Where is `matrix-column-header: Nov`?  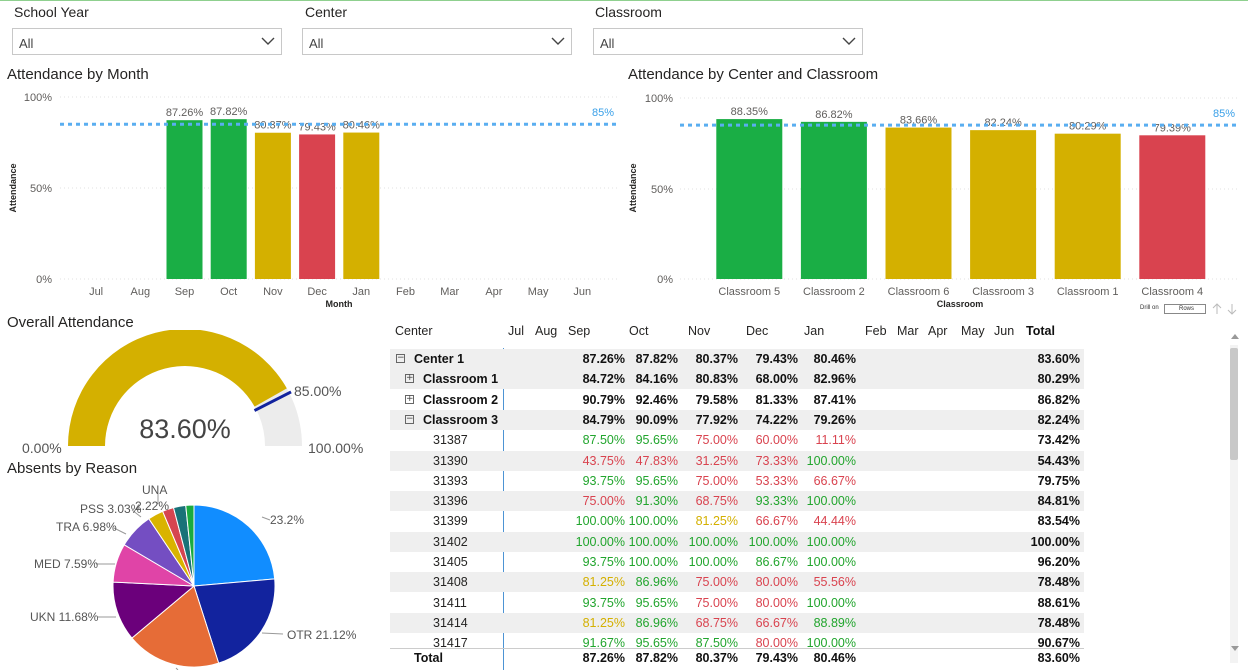 matrix-column-header: Nov is located at coordinates (699, 331).